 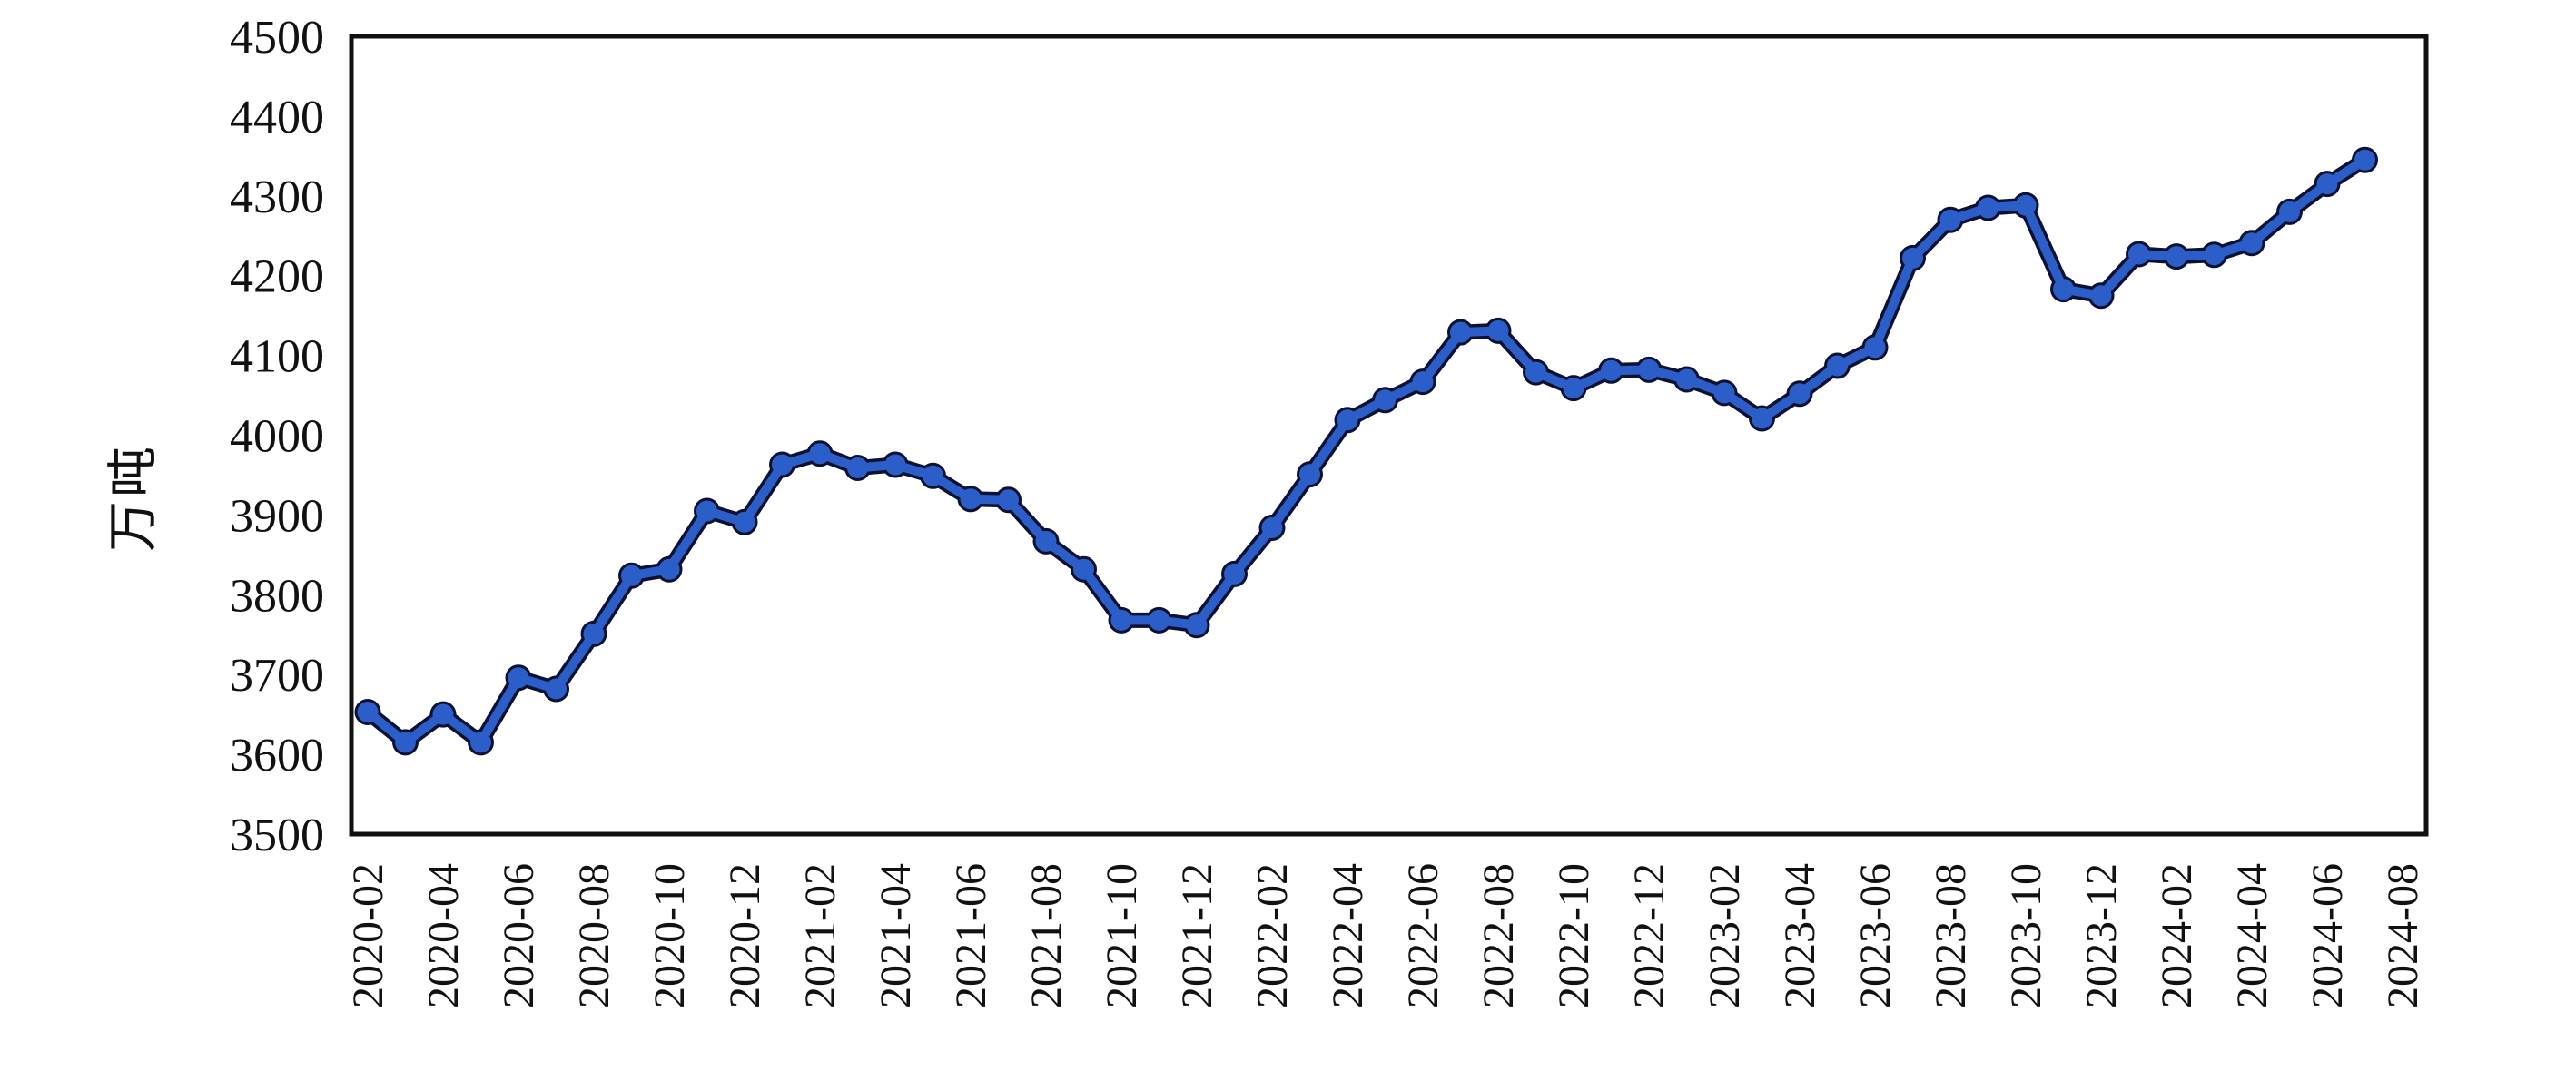 What do you see at coordinates (134, 498) in the screenshot?
I see `y-axis-title: 万吨` at bounding box center [134, 498].